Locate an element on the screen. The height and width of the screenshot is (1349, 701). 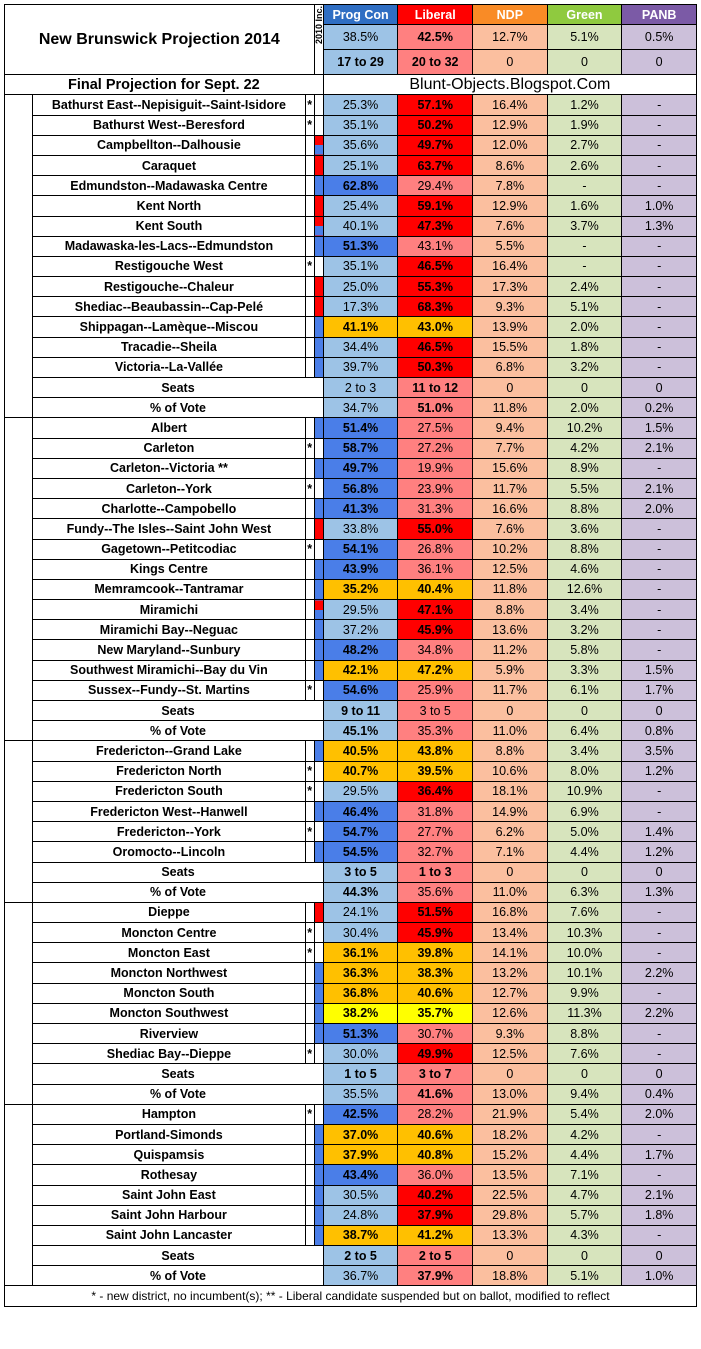
value-ndp: 7.8% is located at coordinates (510, 186).